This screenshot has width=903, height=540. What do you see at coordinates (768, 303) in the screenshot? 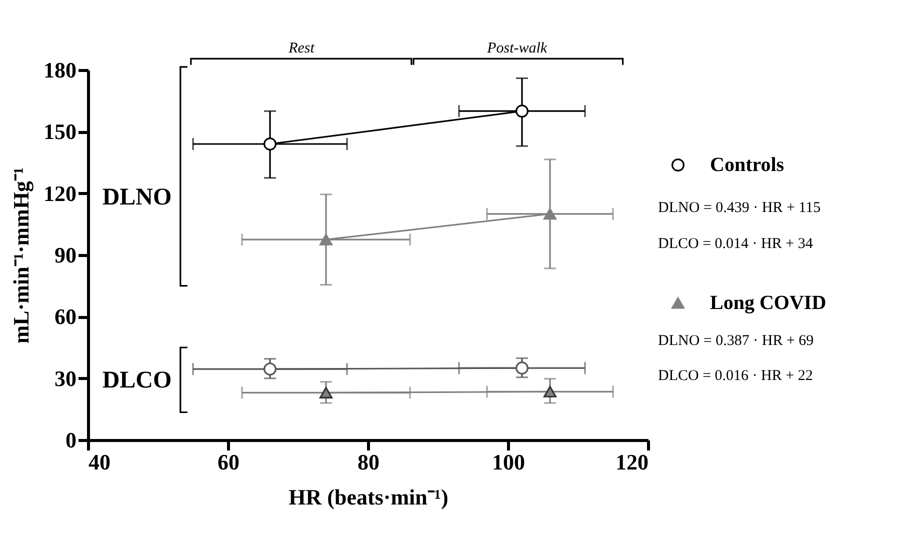
I see `legend-label: Long COVID` at bounding box center [768, 303].